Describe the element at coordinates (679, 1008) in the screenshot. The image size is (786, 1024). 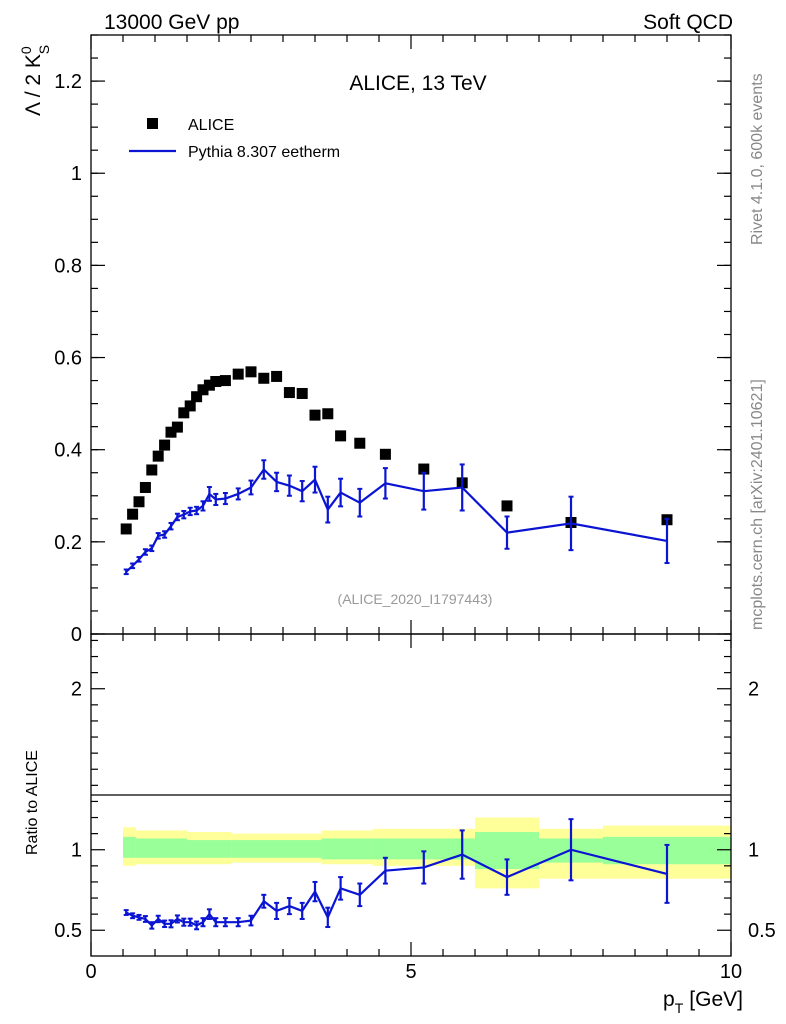
I see `x-label-sub: T` at that location.